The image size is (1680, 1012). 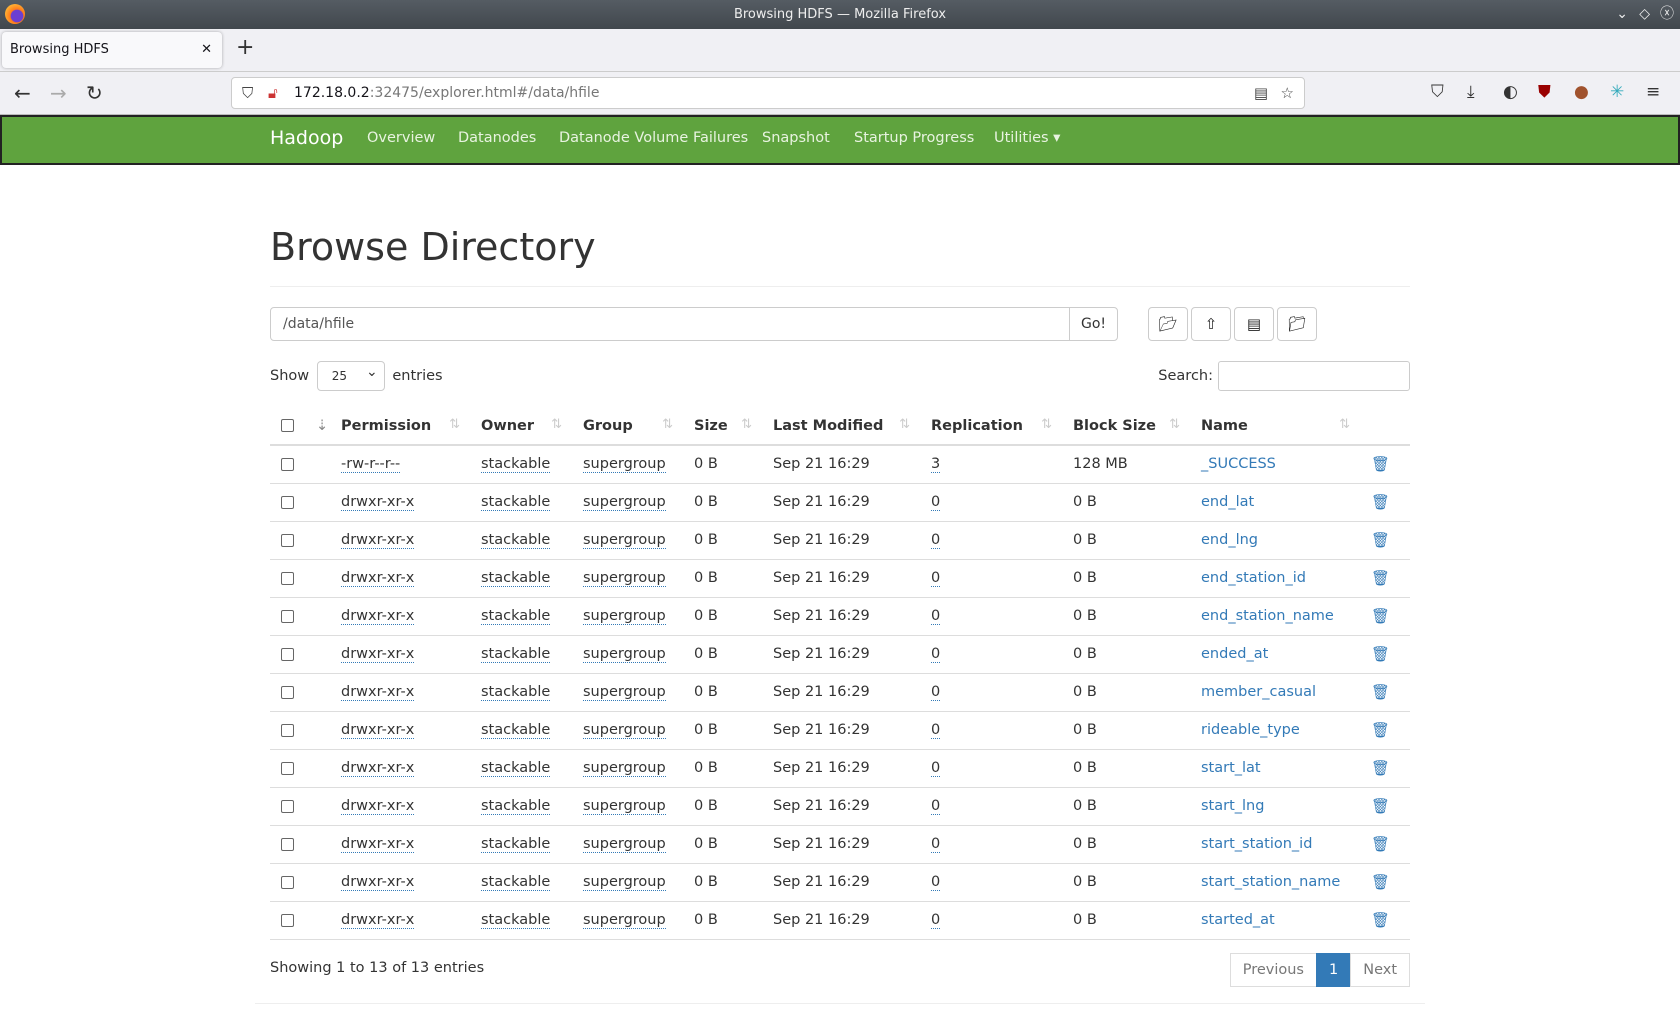 What do you see at coordinates (371, 465) in the screenshot?
I see `permission-value: -rw-r--r--` at bounding box center [371, 465].